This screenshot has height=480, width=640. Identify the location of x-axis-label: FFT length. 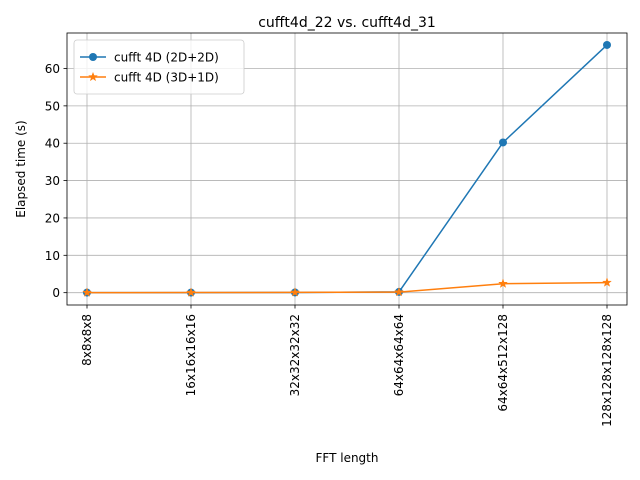
(347, 458).